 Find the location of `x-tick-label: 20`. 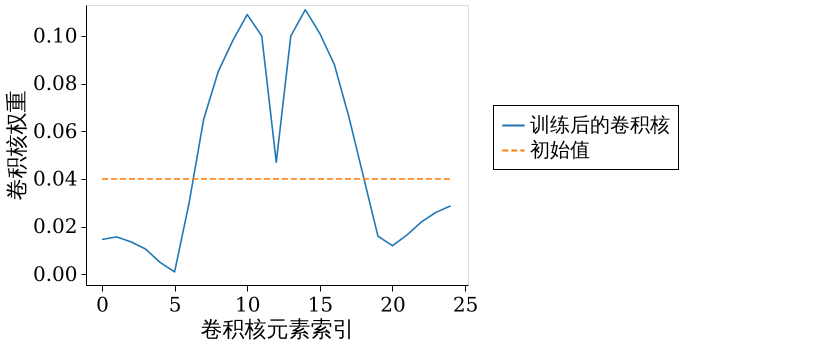

x-tick-label: 20 is located at coordinates (393, 304).